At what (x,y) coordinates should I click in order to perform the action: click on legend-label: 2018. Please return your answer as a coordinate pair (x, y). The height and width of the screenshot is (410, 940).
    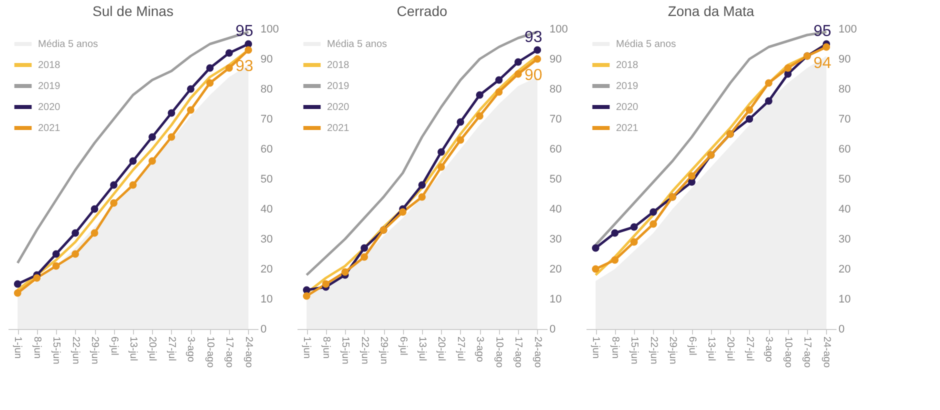
    Looking at the image, I should click on (338, 65).